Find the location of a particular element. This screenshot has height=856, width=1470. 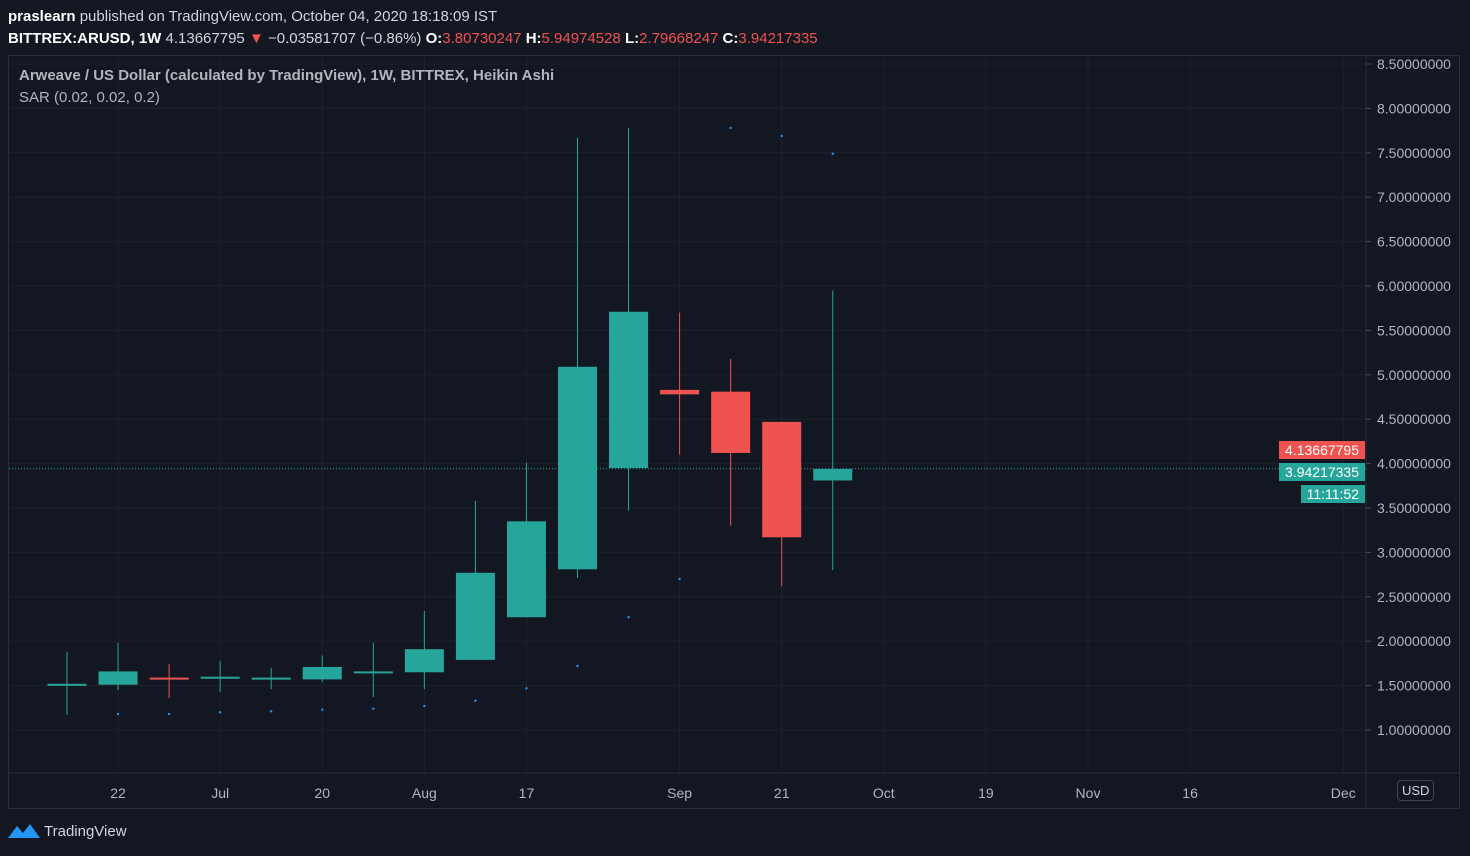

y-tick-label: 2.00000000 is located at coordinates (1414, 641).